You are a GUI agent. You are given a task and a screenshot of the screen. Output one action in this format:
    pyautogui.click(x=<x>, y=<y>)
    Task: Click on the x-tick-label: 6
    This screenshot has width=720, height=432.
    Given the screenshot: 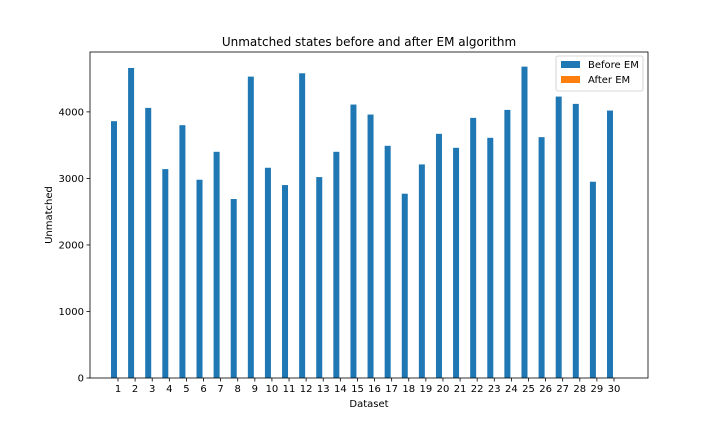 What is the action you would take?
    pyautogui.click(x=203, y=389)
    